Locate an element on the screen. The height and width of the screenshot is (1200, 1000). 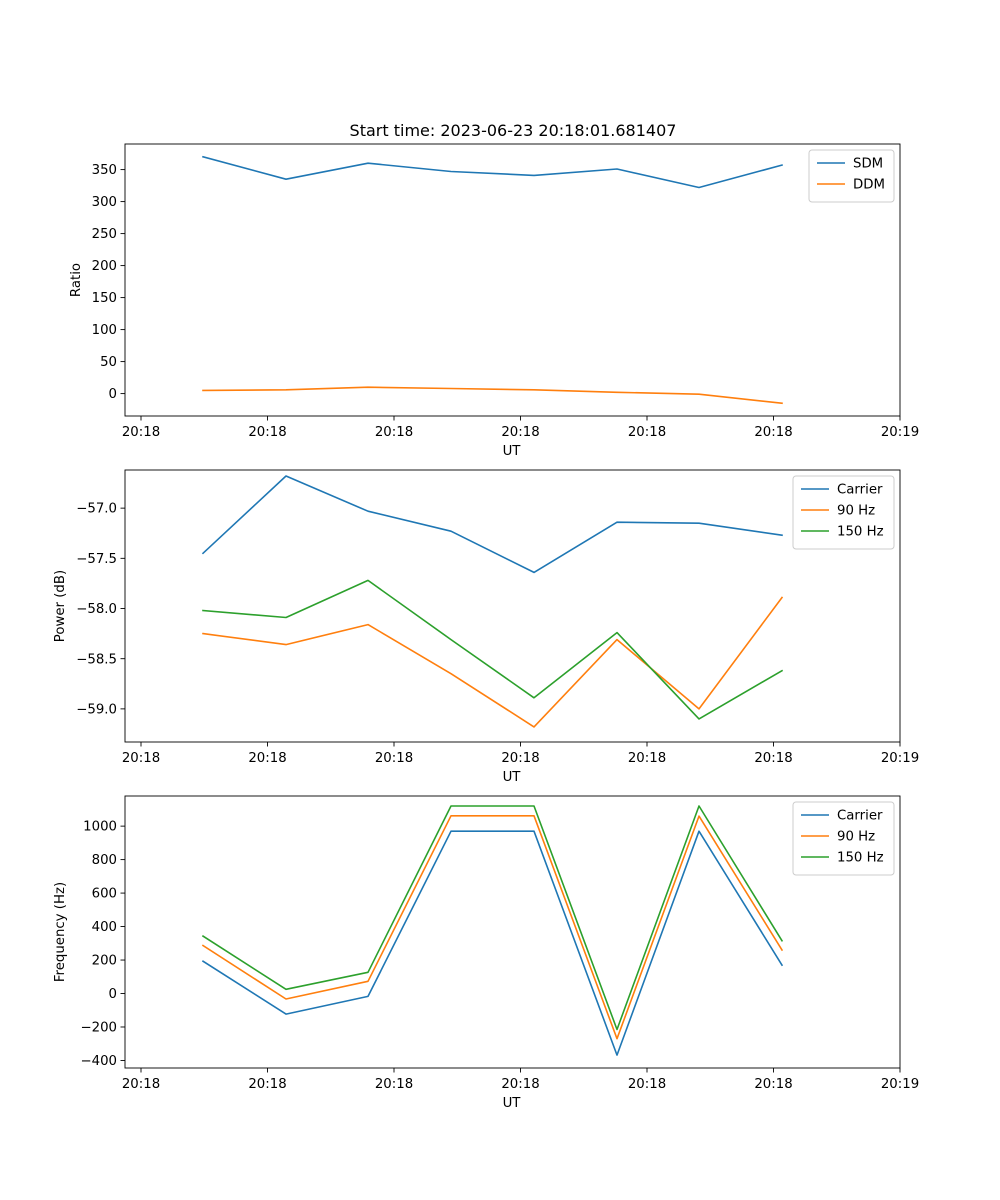
y-tick-label: −200 is located at coordinates (98, 1028).